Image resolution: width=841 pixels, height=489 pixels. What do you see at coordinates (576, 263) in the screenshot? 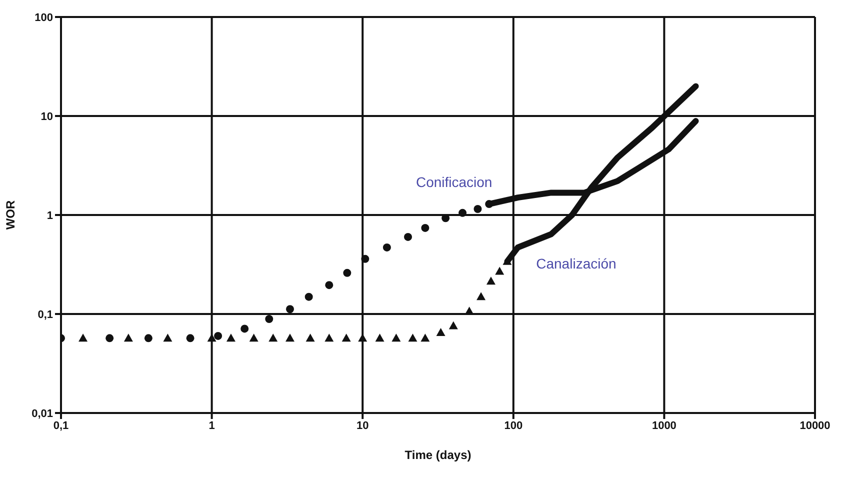
I see `series-label: Canalización` at bounding box center [576, 263].